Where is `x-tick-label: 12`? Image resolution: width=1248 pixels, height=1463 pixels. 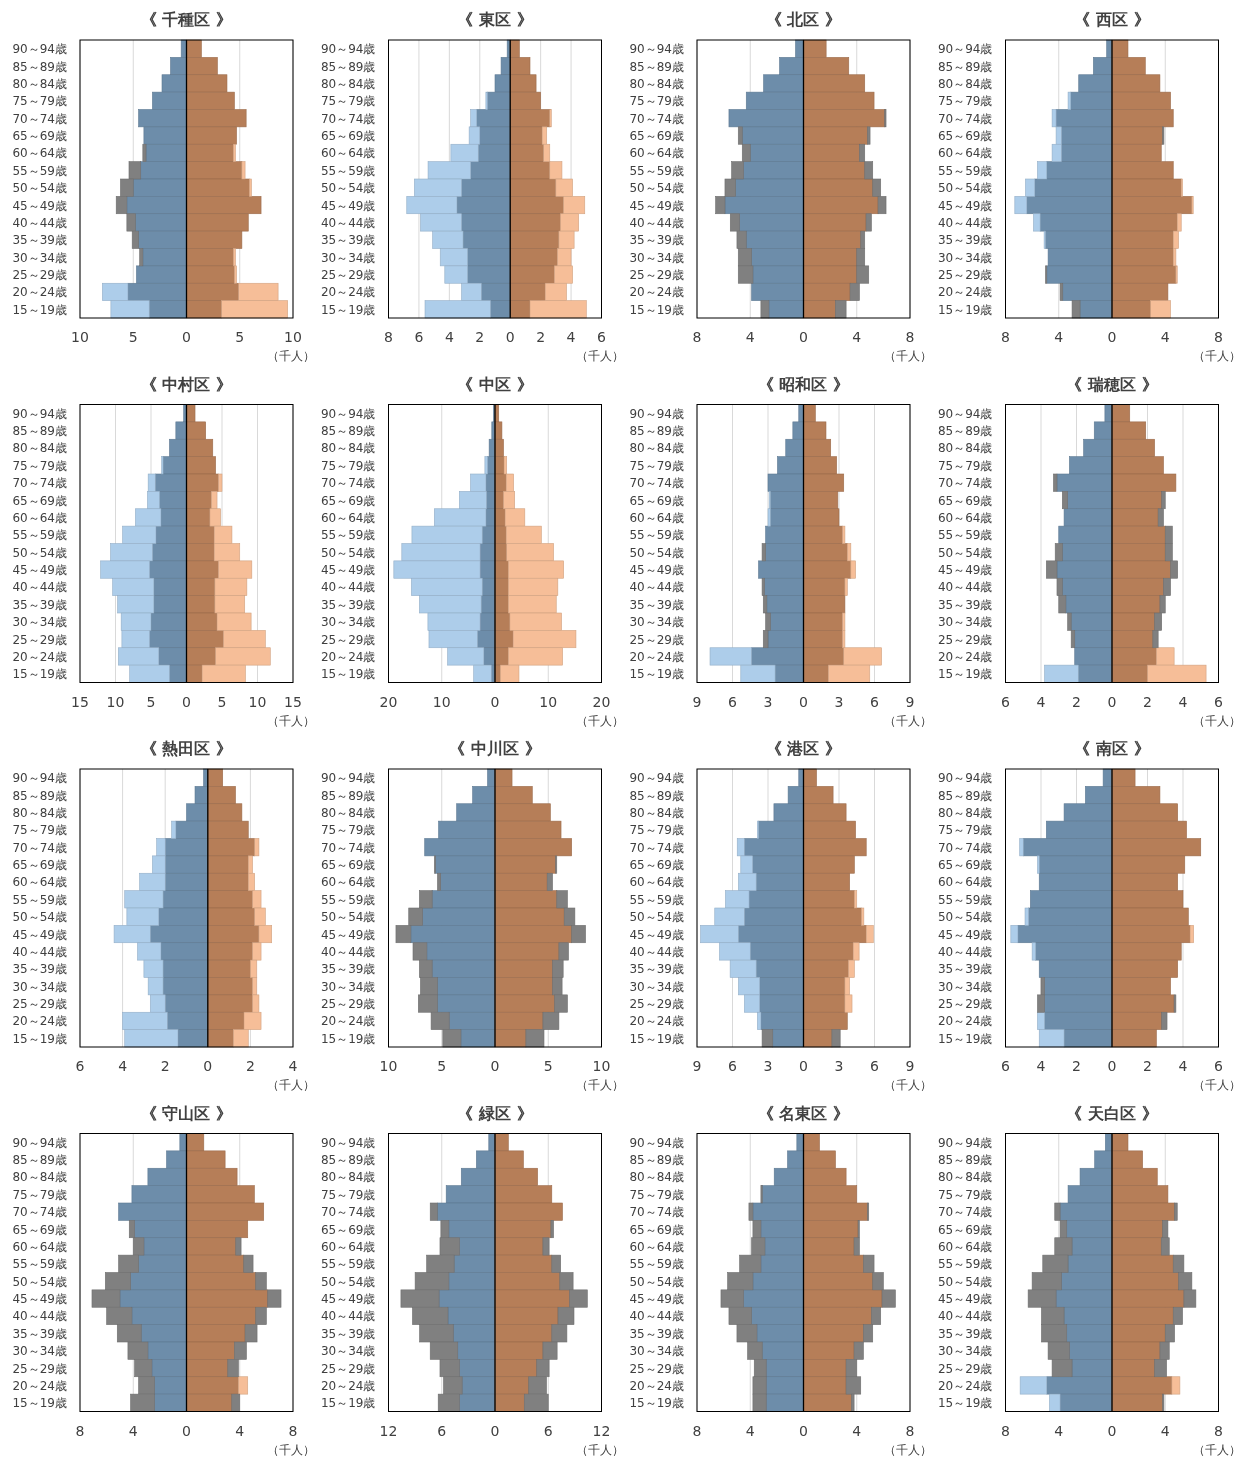
x-tick-label: 12 is located at coordinates (601, 1430).